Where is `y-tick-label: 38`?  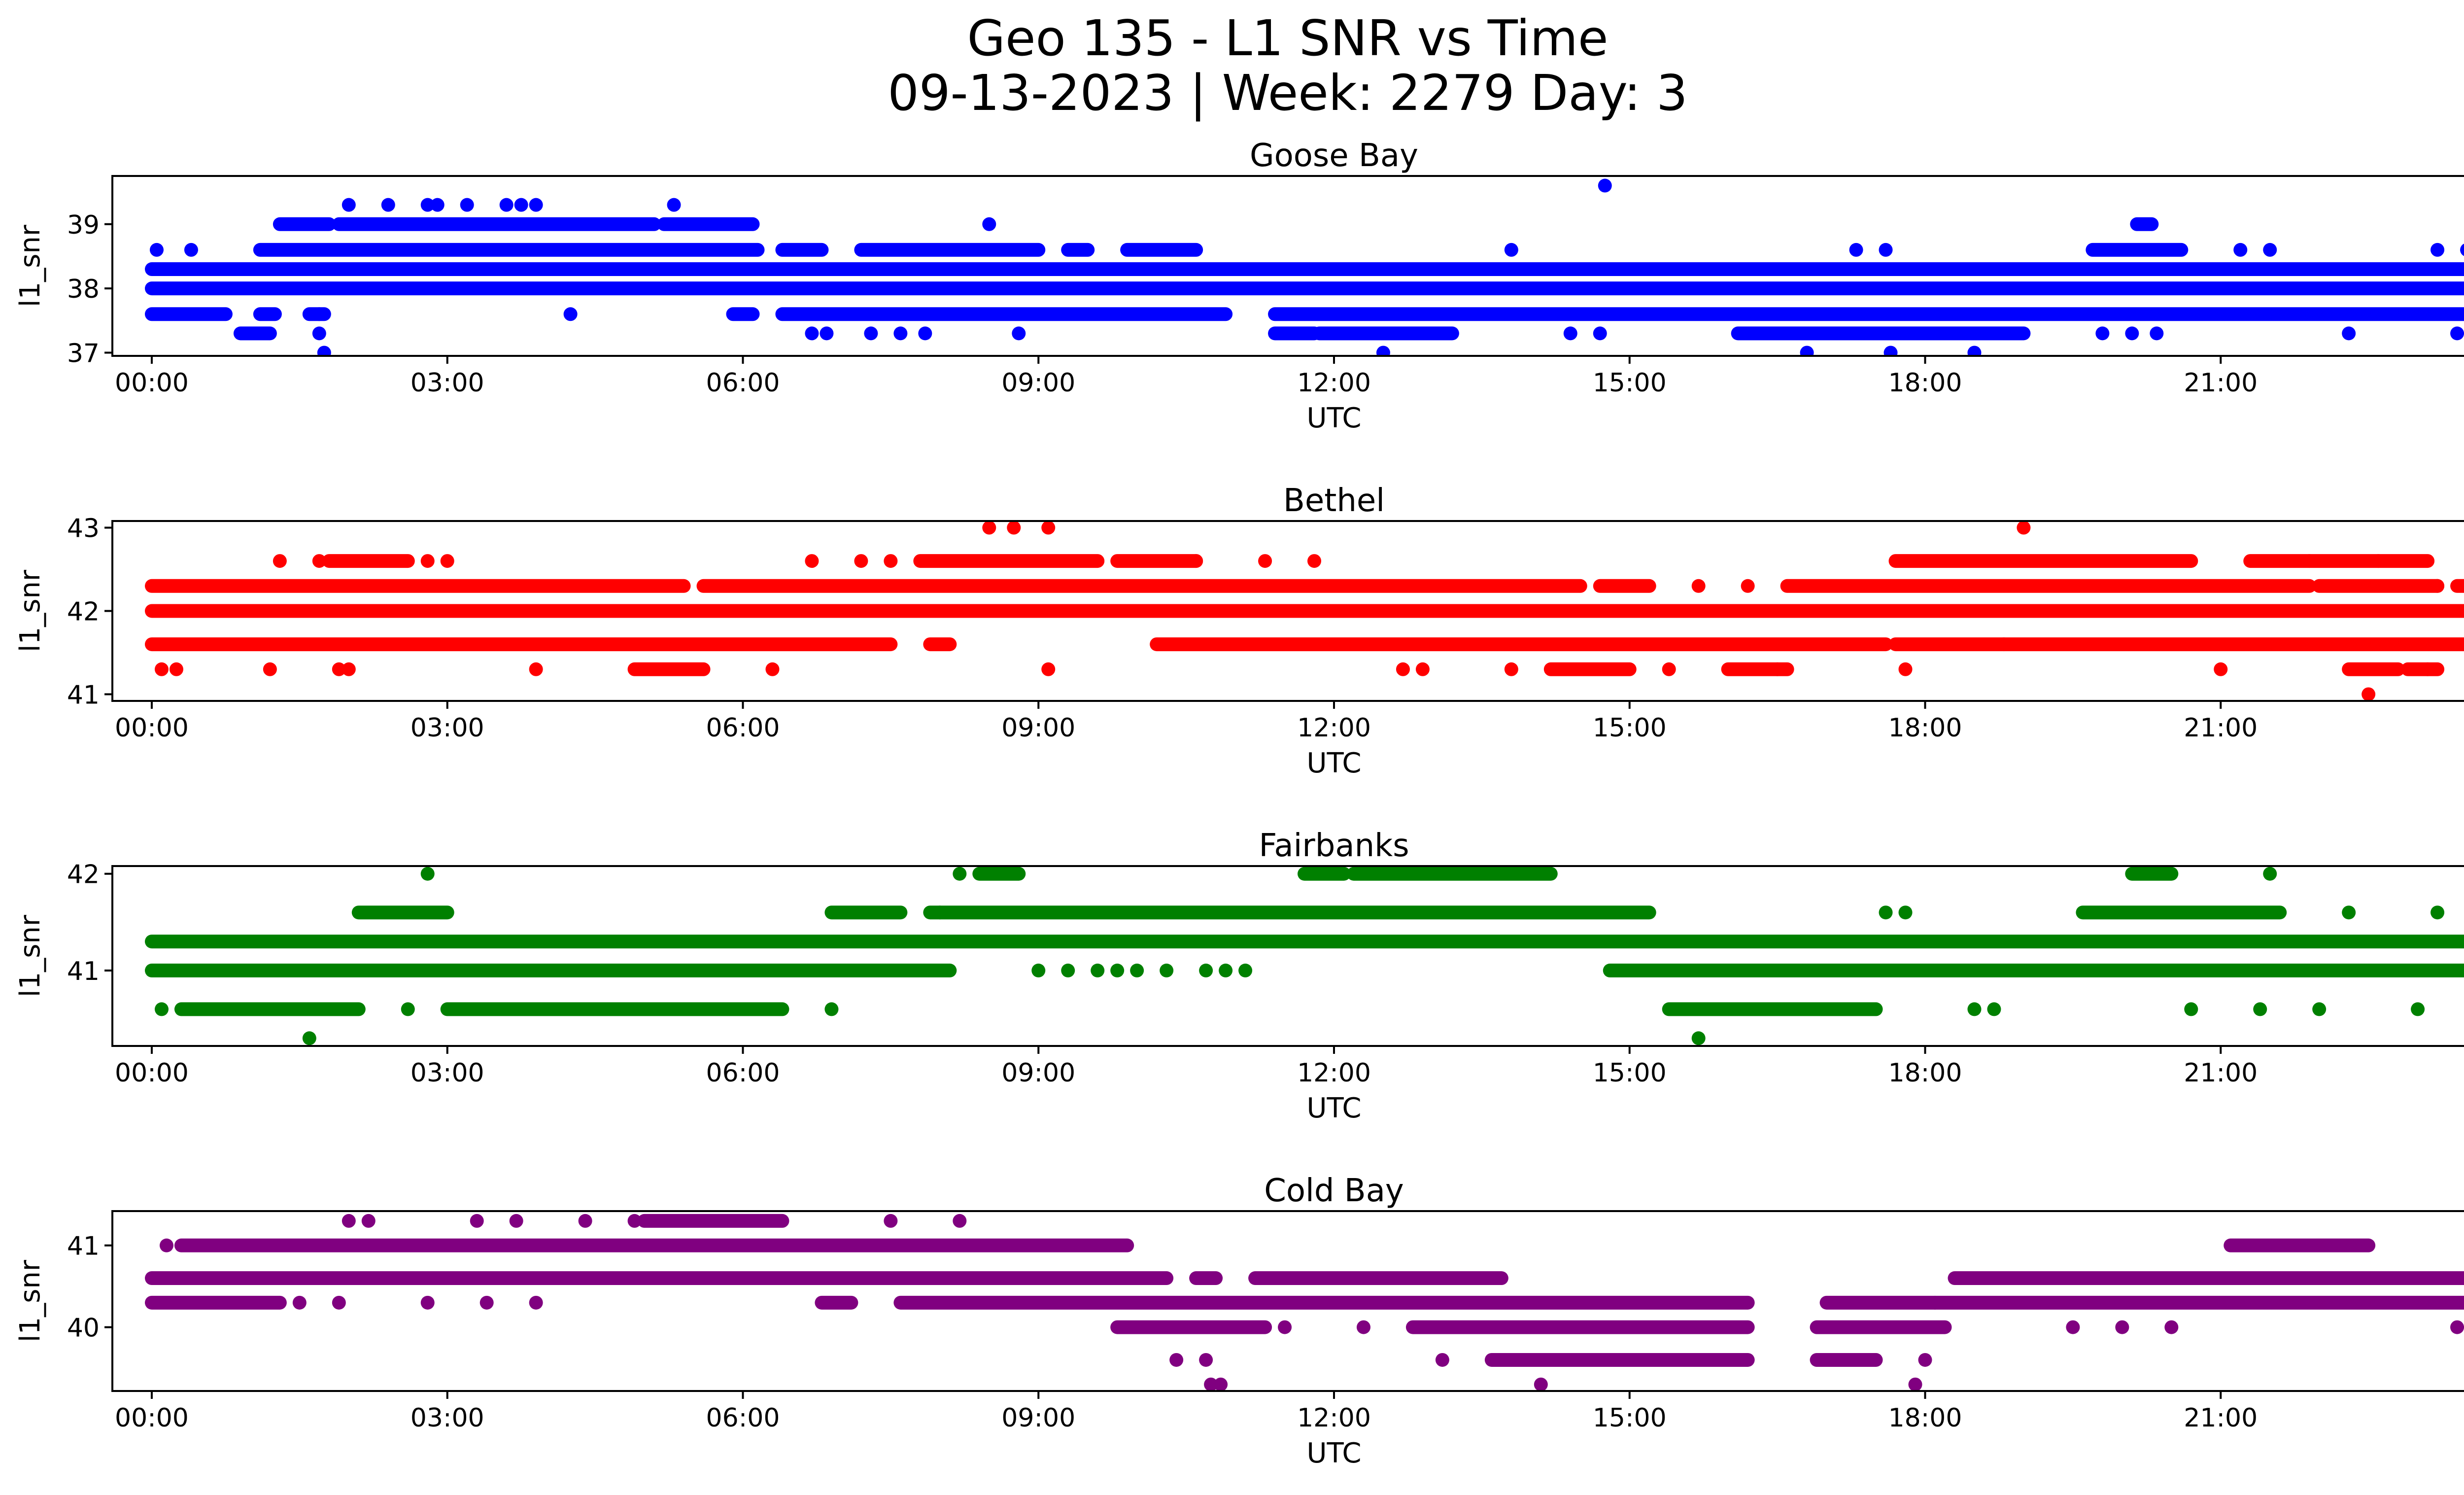
y-tick-label: 38 is located at coordinates (83, 289).